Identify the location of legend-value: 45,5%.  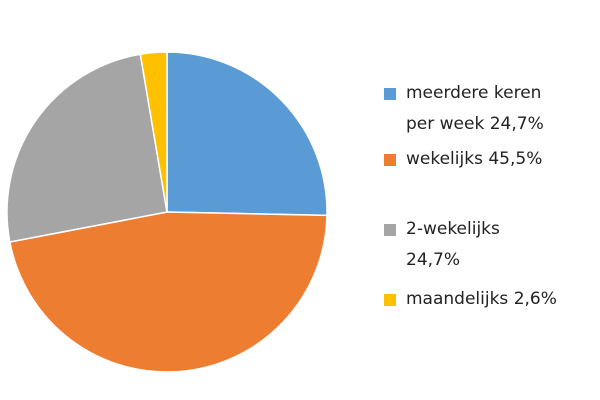
(515, 159).